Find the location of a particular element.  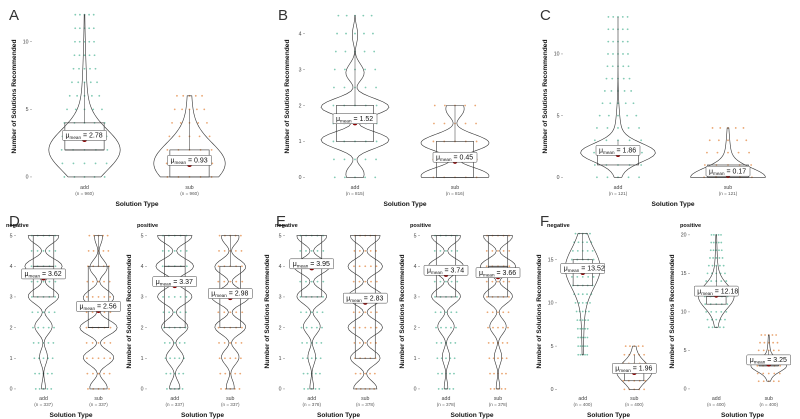

mean-label: μmean = 3.37 is located at coordinates (174, 283).